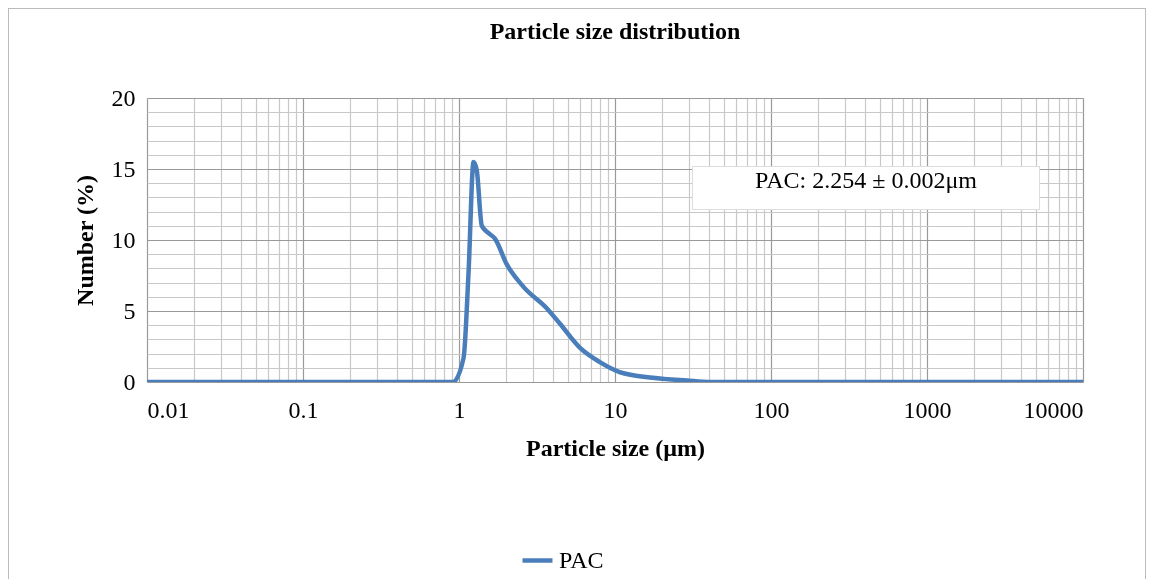  What do you see at coordinates (123, 97) in the screenshot?
I see `y-tick-label: 20` at bounding box center [123, 97].